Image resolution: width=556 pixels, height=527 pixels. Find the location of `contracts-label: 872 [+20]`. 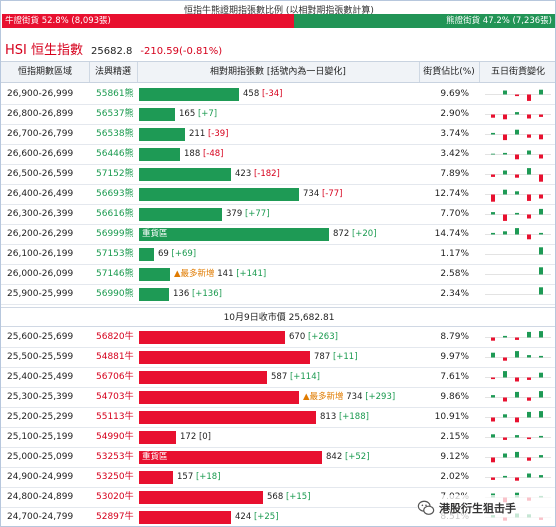

contracts-label: 872 [+20] is located at coordinates (355, 234).